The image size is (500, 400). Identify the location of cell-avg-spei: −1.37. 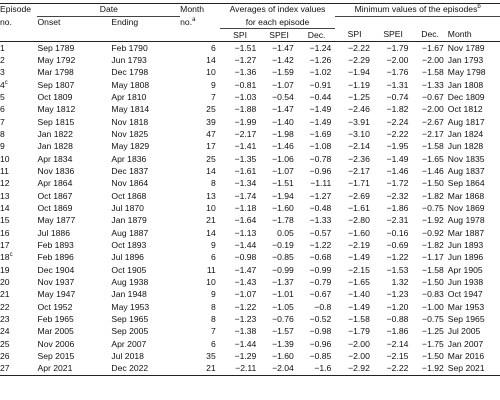
(283, 282).